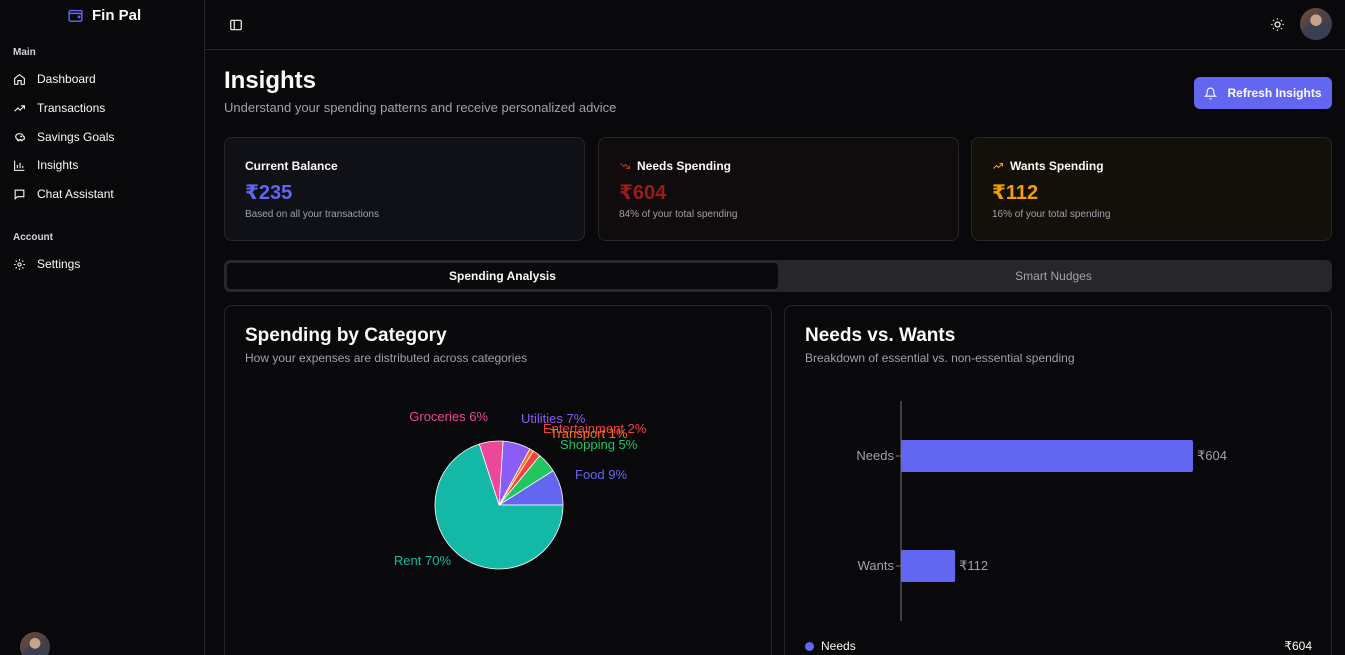 This screenshot has height=655, width=1345. Describe the element at coordinates (1298, 646) in the screenshot. I see `legend-value: ₹604` at that location.